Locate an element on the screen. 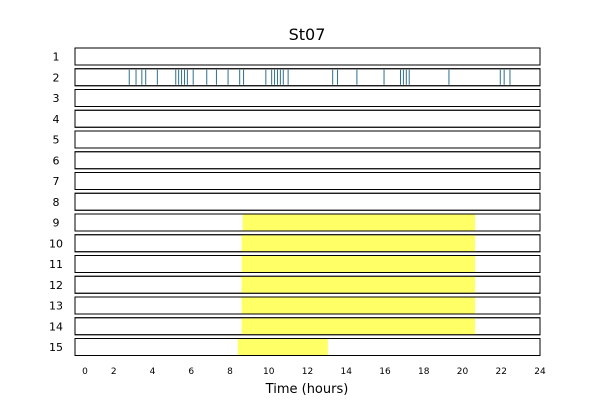 The width and height of the screenshot is (600, 404). row-label: 1 is located at coordinates (56, 57).